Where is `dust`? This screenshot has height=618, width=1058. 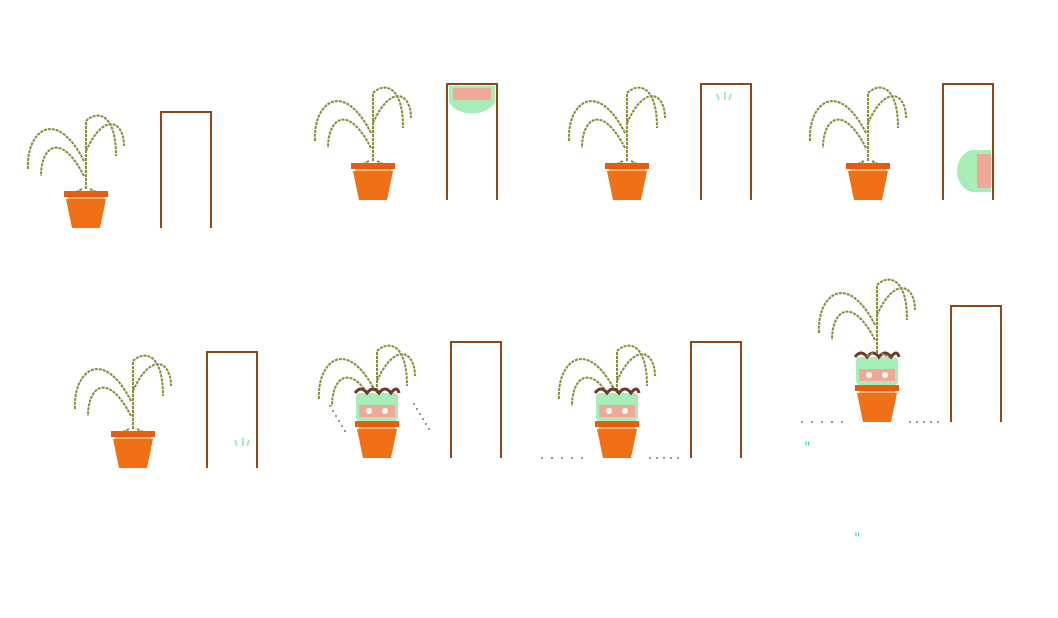 dust is located at coordinates (379, 417).